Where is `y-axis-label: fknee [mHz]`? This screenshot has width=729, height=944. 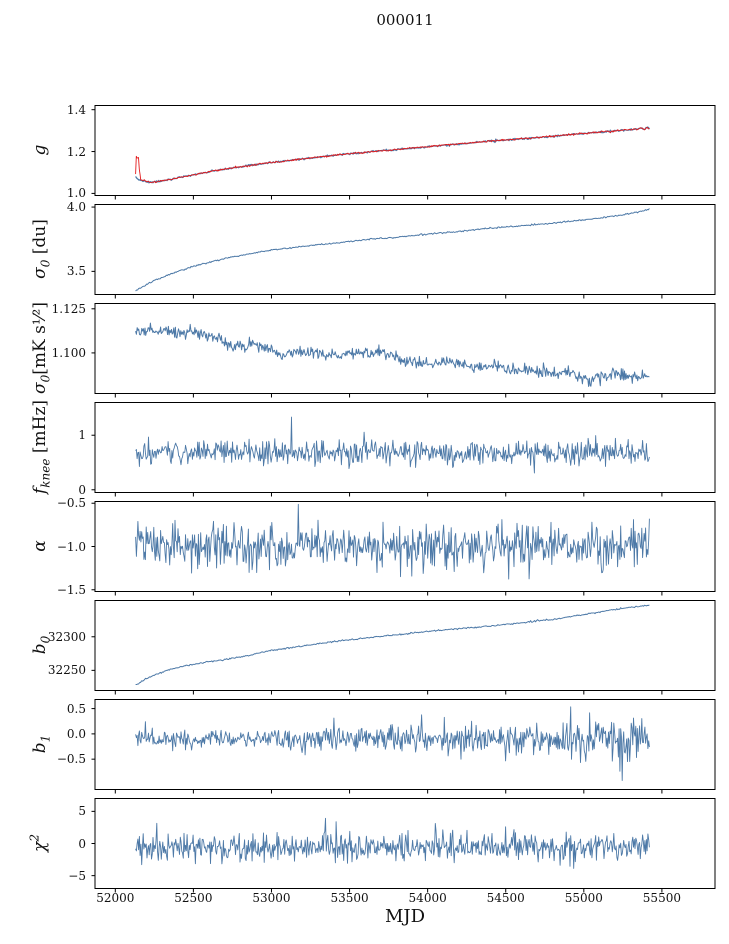 y-axis-label: fknee [mHz] is located at coordinates (39, 447).